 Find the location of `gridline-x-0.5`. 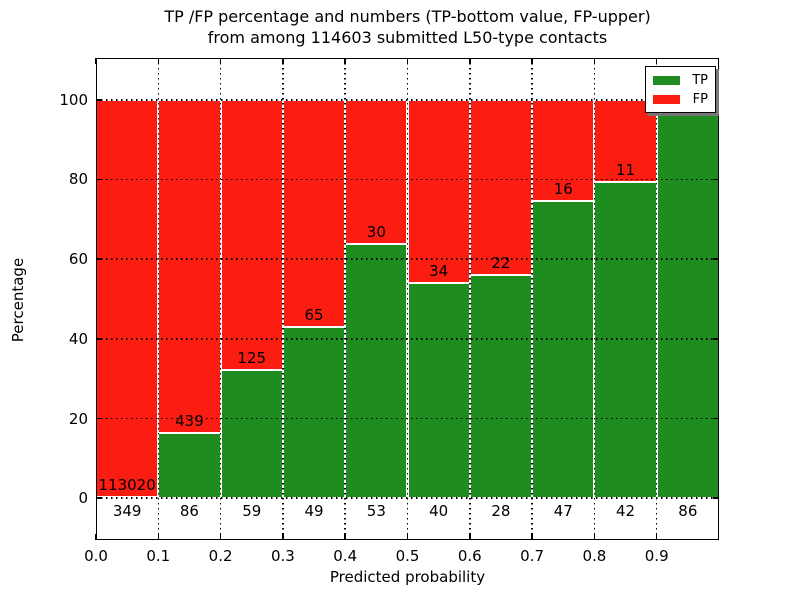

gridline-x-0.5 is located at coordinates (407, 299).